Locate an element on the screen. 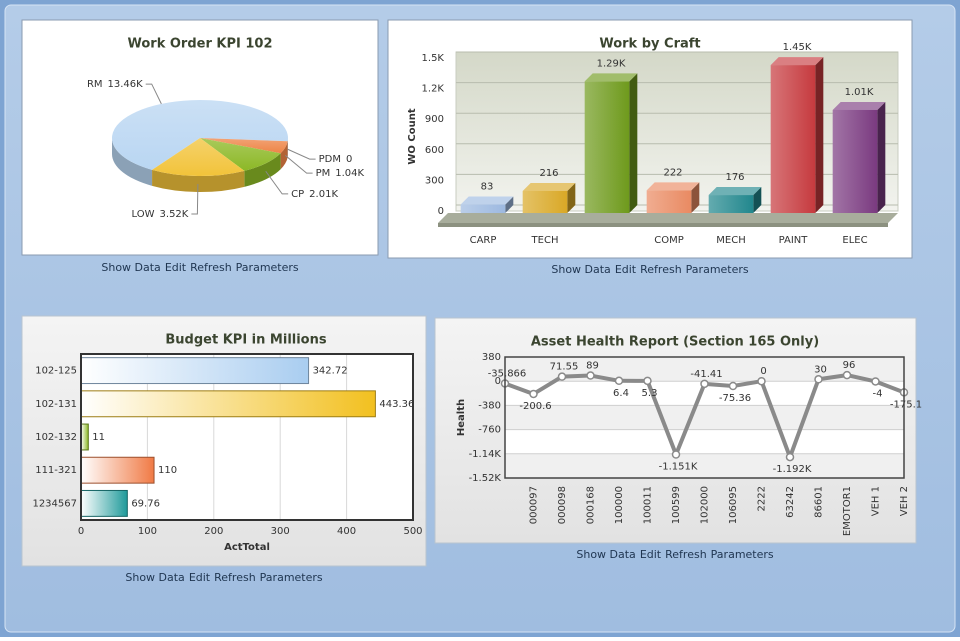 The image size is (960, 641). y-tick-label: 102-131 is located at coordinates (56, 404).